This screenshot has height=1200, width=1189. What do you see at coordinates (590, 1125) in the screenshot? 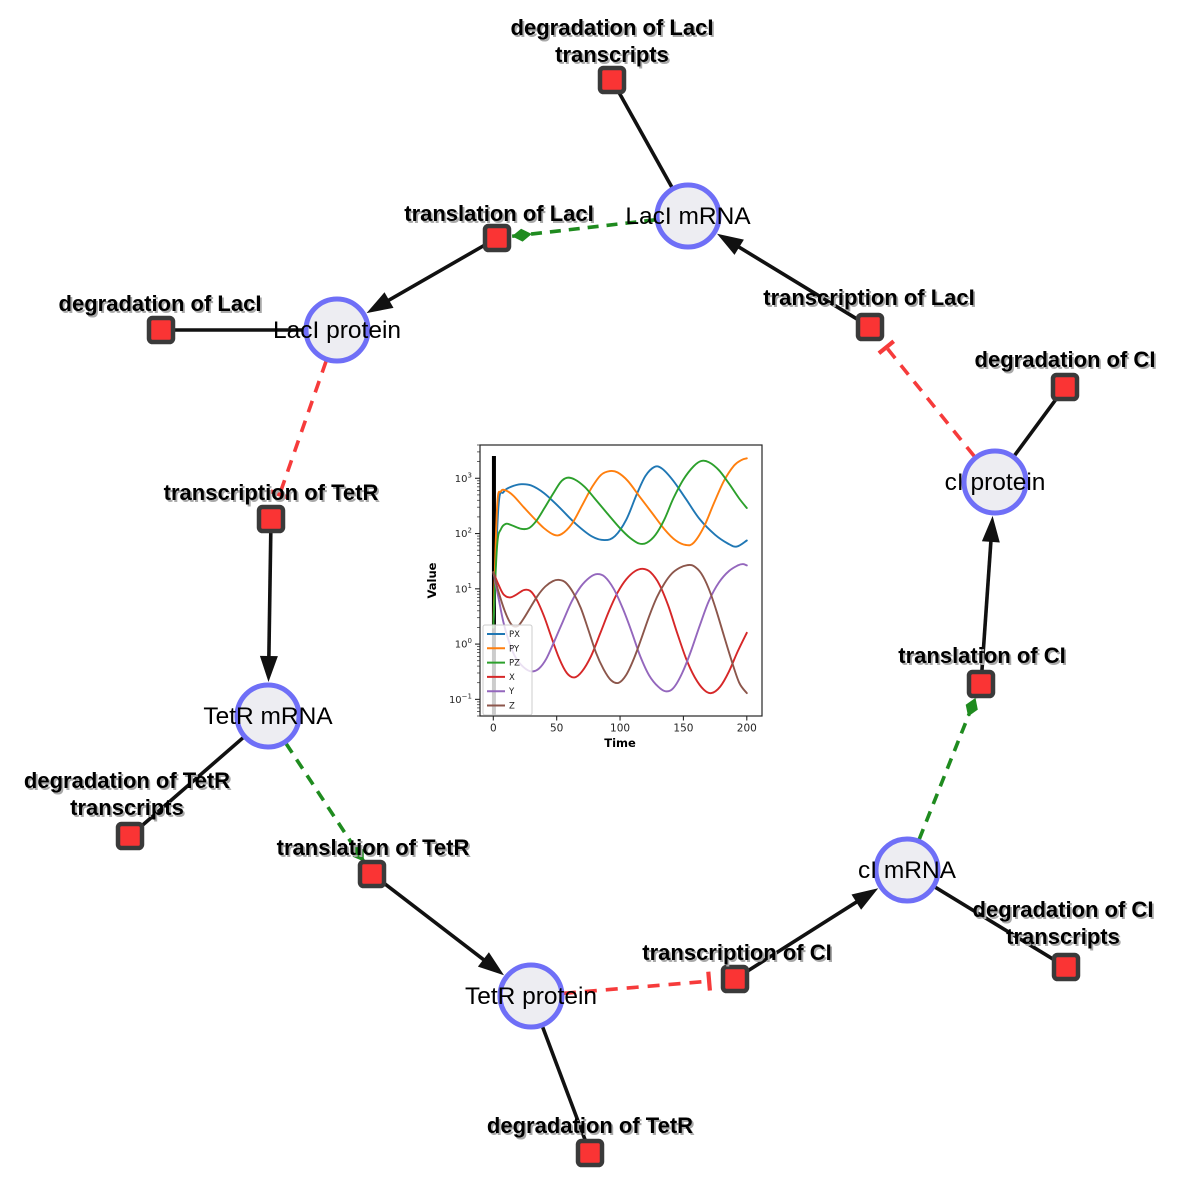
I see `reaction-label-deg-tetr: degradation of TetR` at bounding box center [590, 1125].